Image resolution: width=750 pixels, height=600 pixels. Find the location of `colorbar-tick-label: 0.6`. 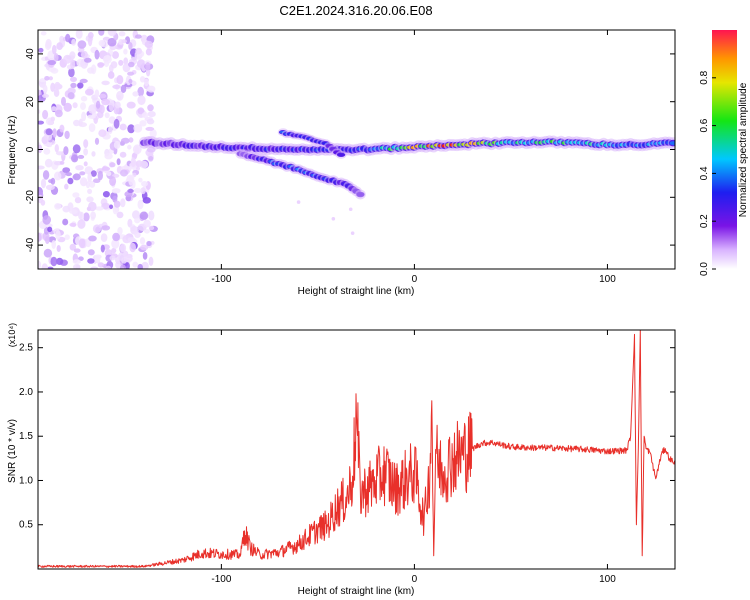

colorbar-tick-label: 0.6 is located at coordinates (704, 125).